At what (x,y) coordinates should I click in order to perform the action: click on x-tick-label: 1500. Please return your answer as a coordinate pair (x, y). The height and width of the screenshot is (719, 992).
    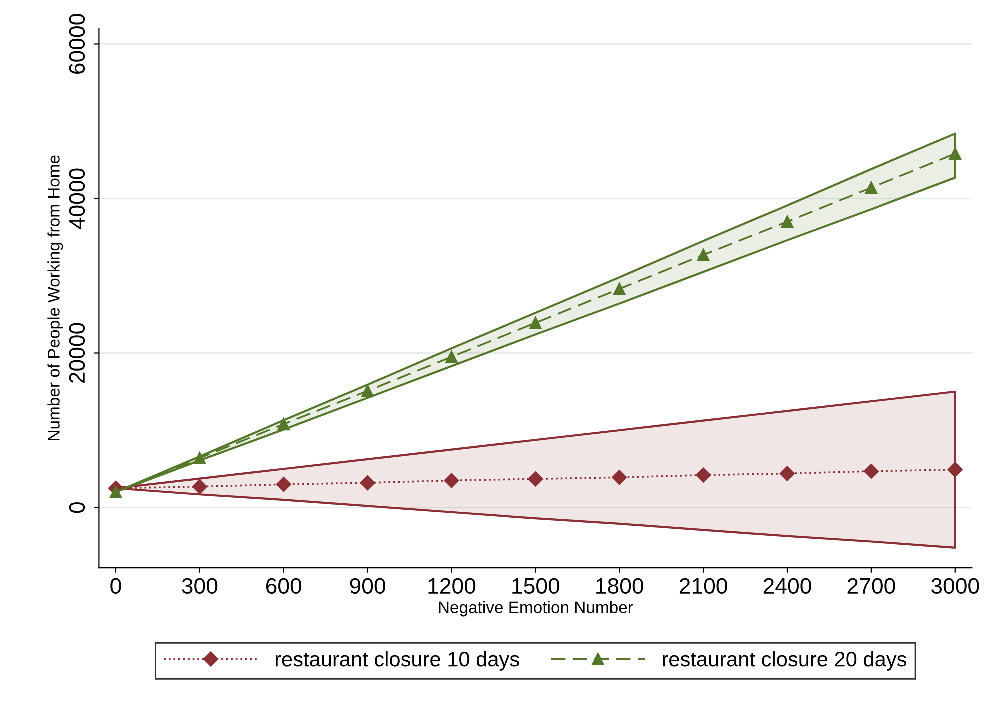
    Looking at the image, I should click on (536, 586).